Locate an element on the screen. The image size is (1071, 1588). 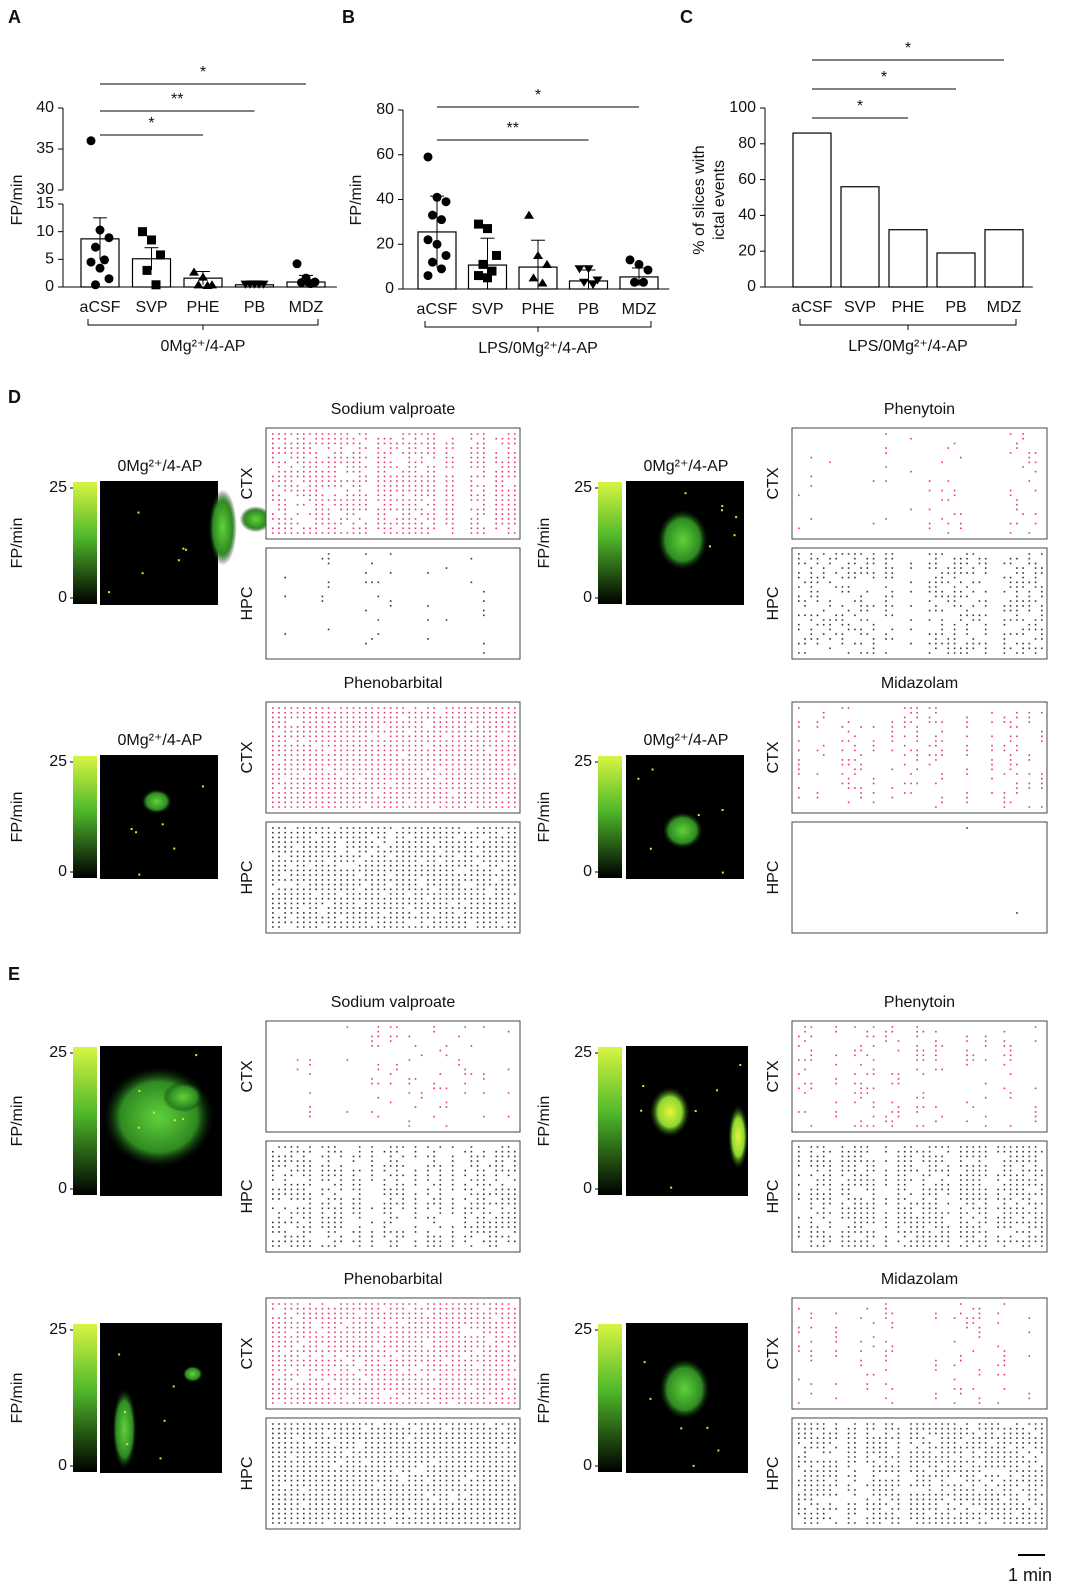
x-tick-label: aCSF is located at coordinates (437, 309).